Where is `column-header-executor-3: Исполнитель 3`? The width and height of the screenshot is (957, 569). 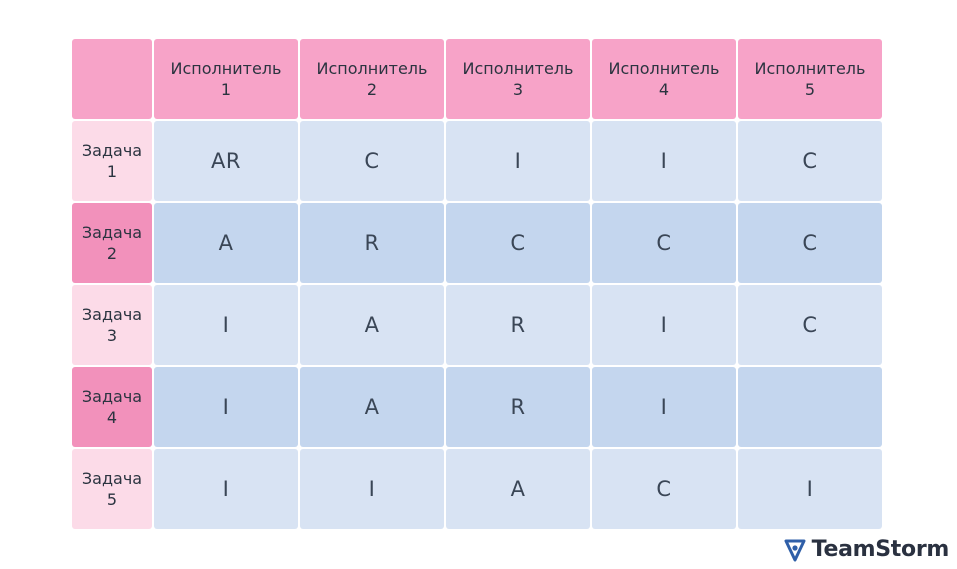
column-header-executor-3: Исполнитель 3 is located at coordinates (518, 79).